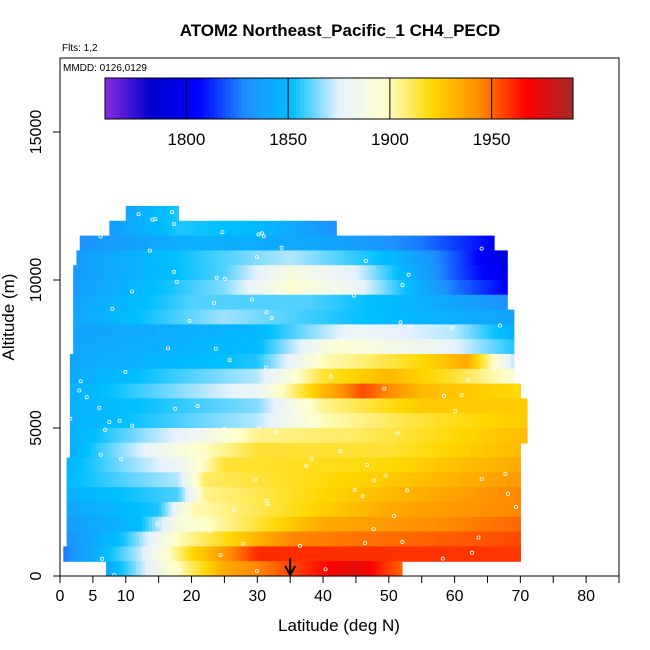 Image resolution: width=650 pixels, height=650 pixels. What do you see at coordinates (257, 596) in the screenshot?
I see `x-tick-label: 30` at bounding box center [257, 596].